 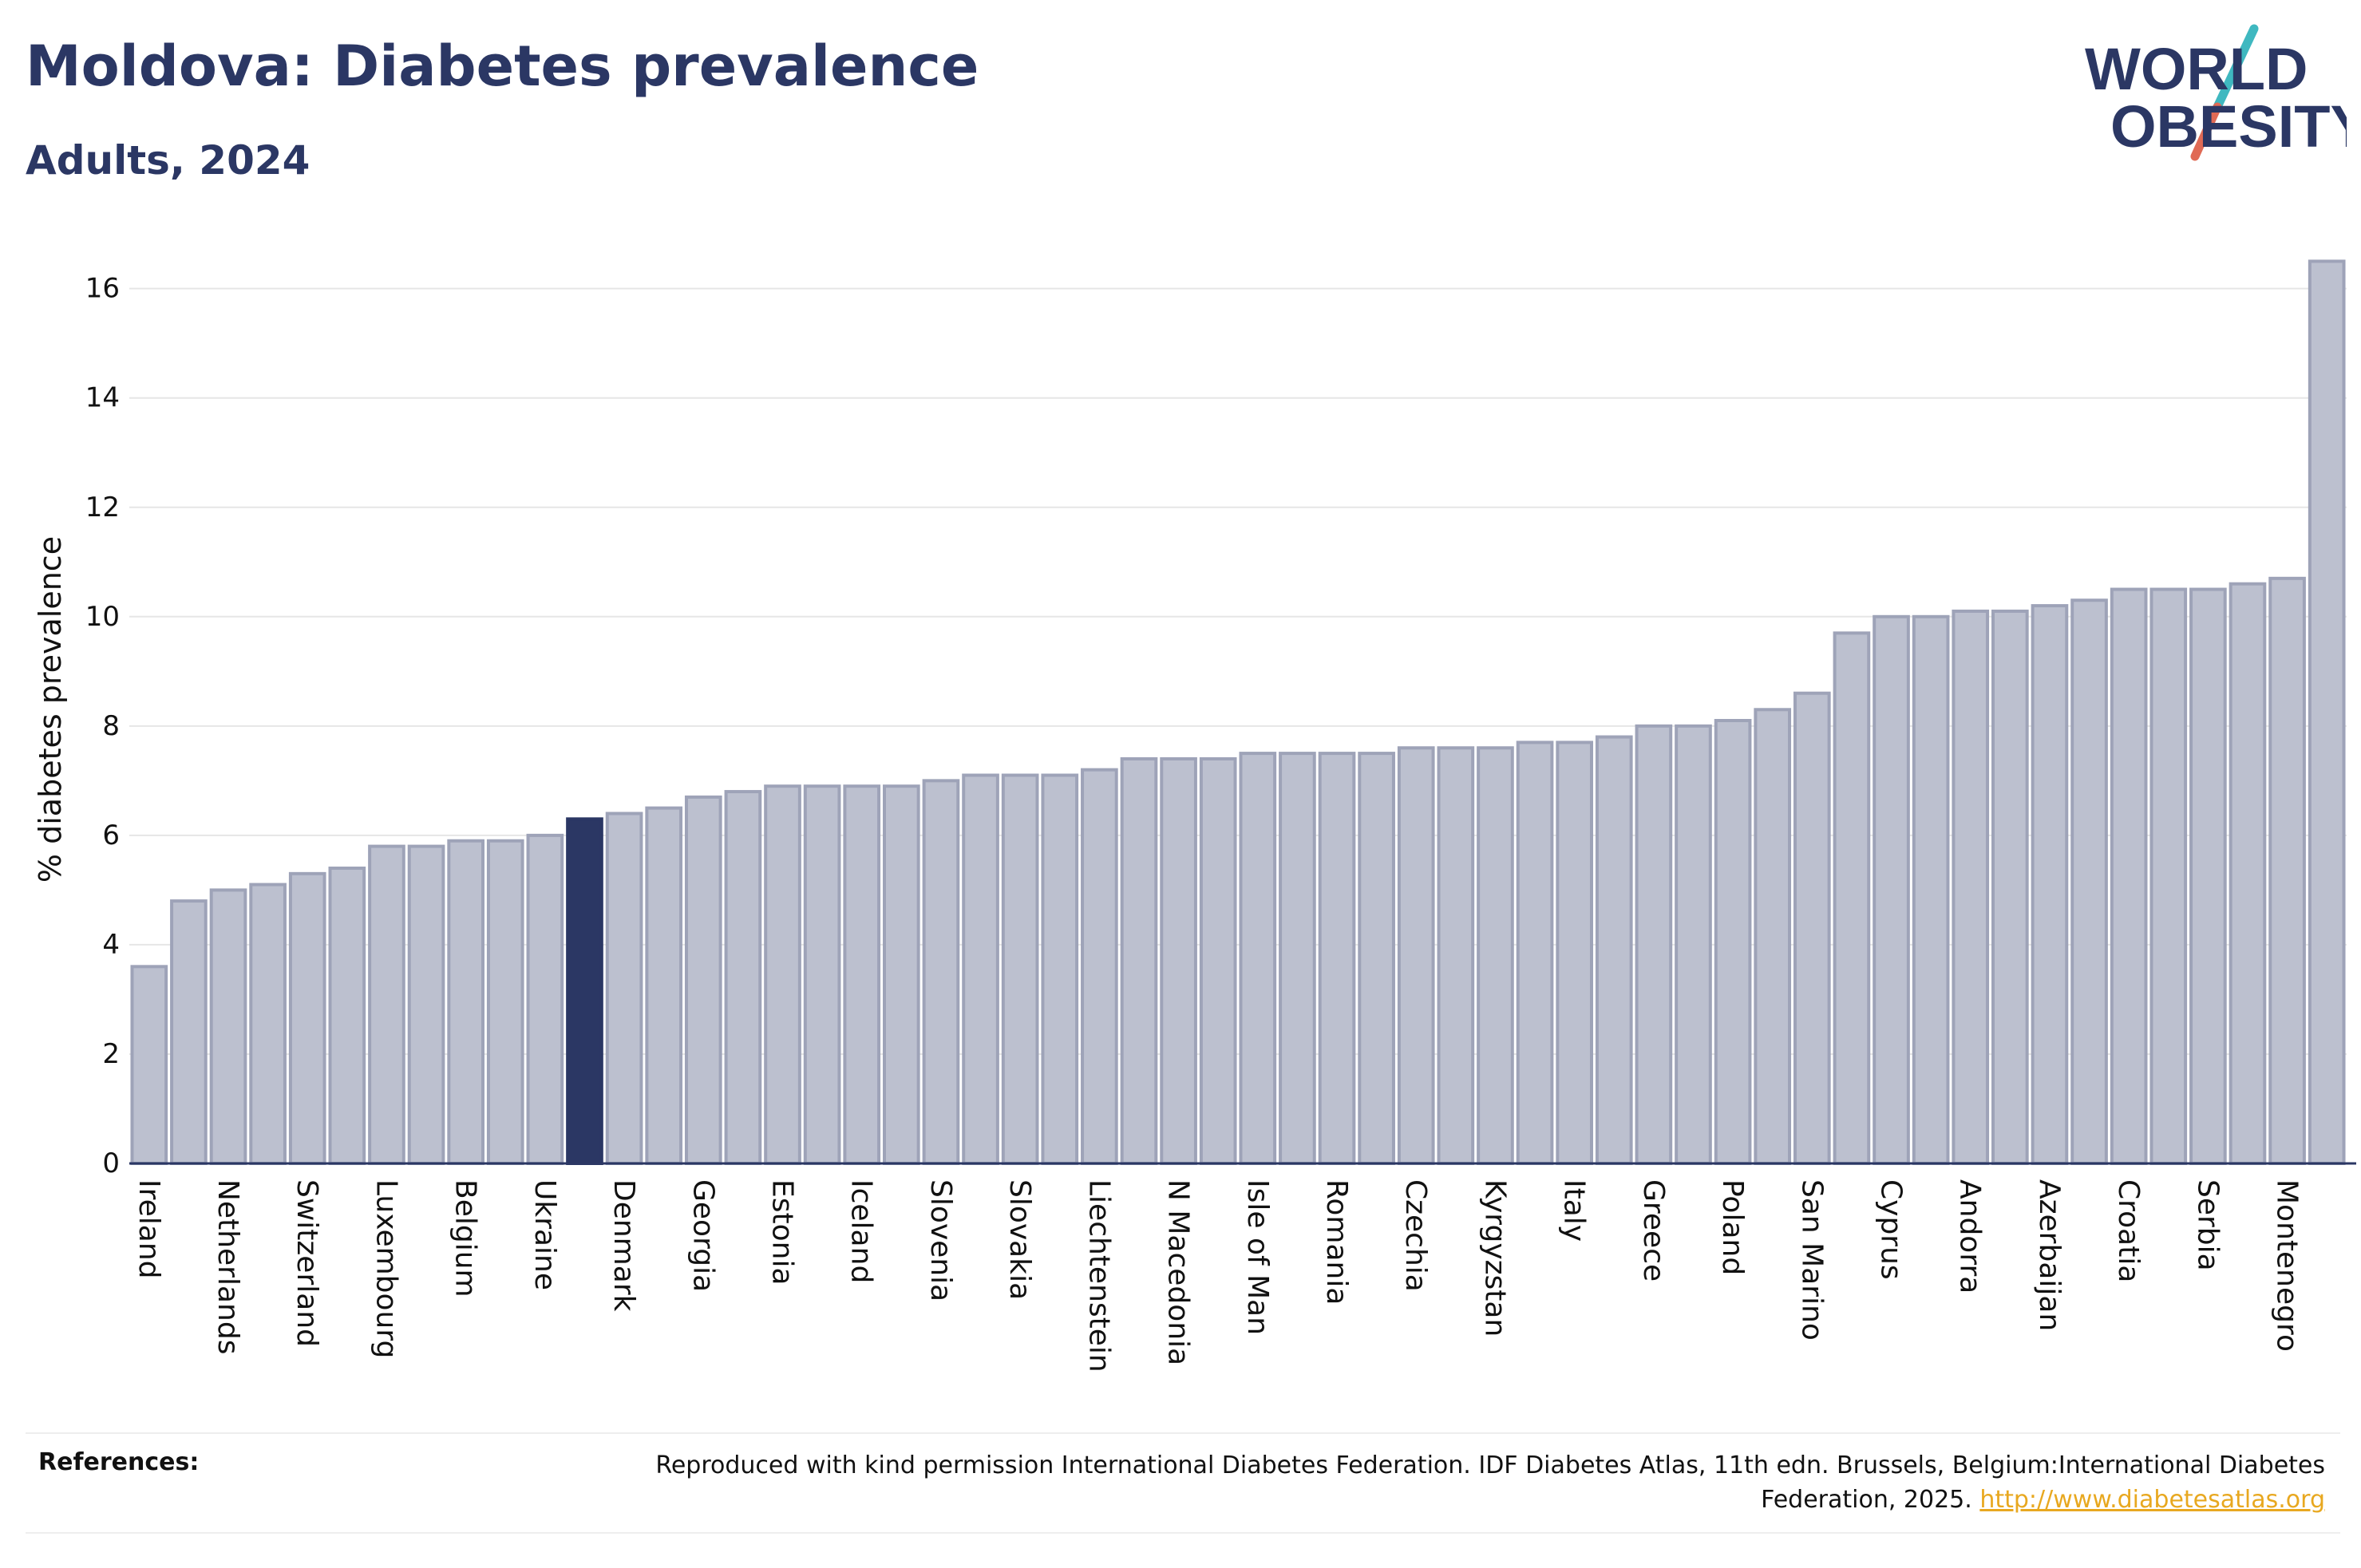 I want to click on y-axis-title: % diabetes prevalence, so click(x=50, y=709).